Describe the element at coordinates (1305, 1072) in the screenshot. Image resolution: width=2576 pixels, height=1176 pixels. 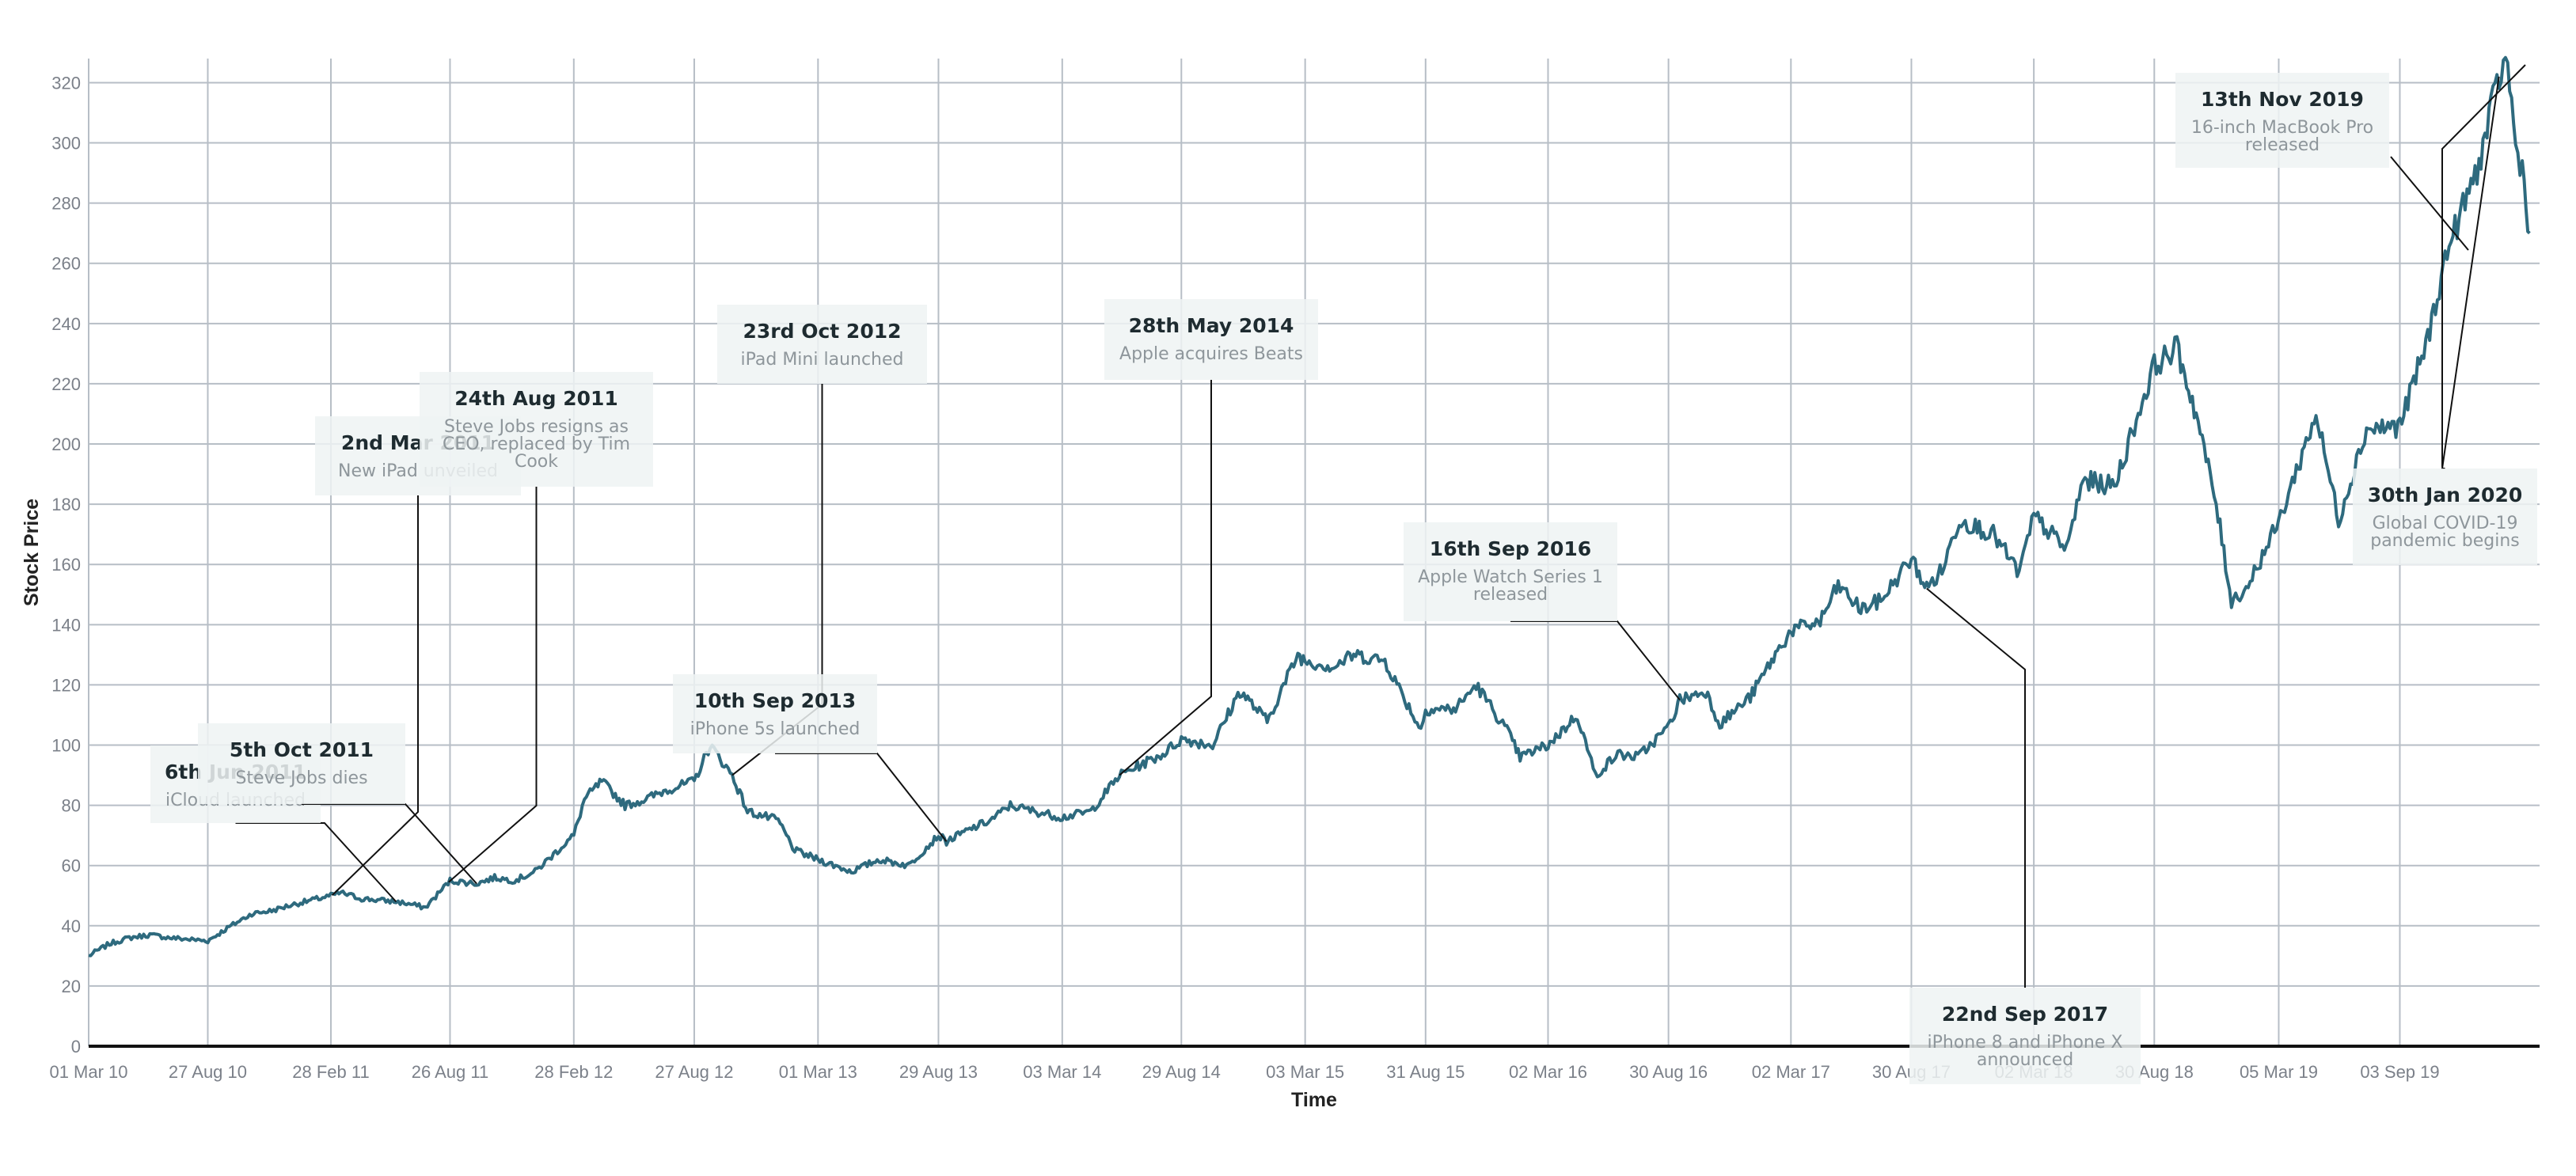
I see `x-tick-label: 03 Mar 15` at that location.